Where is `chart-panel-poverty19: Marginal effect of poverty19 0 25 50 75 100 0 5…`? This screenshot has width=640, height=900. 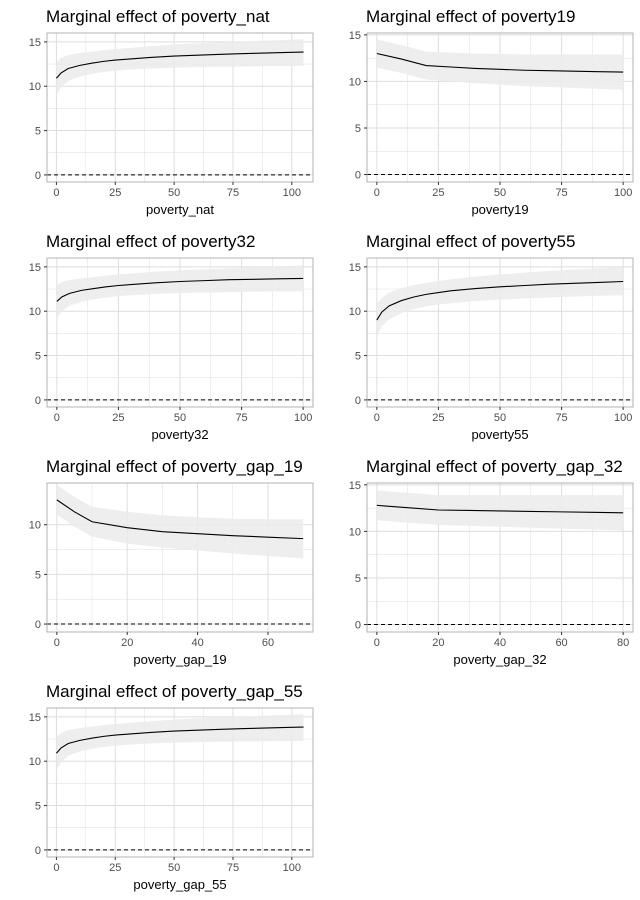
chart-panel-poverty19: Marginal effect of poverty19 0 25 50 75 100 0 5… is located at coordinates (480, 112).